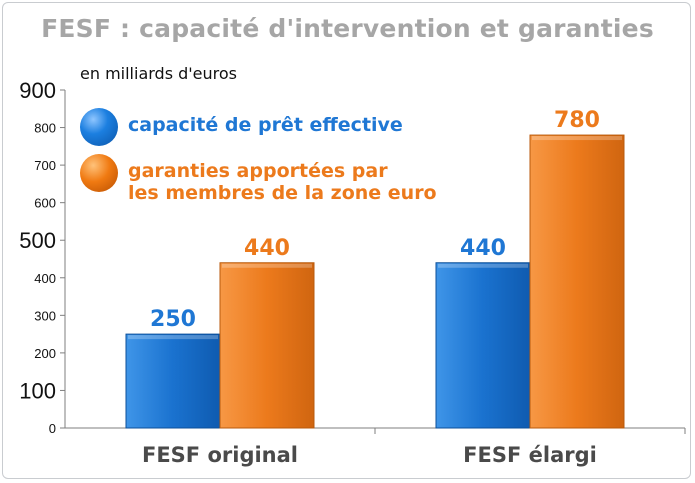  Describe the element at coordinates (483, 345) in the screenshot. I see `bar-capacity-elargi` at that location.